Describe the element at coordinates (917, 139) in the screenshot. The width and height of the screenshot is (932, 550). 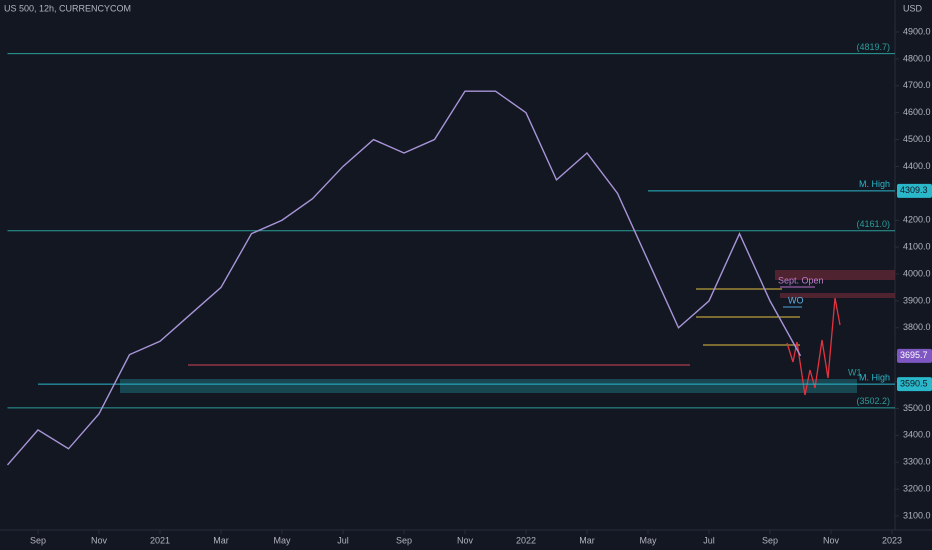
I see `y-tick-label: 4500.0` at that location.